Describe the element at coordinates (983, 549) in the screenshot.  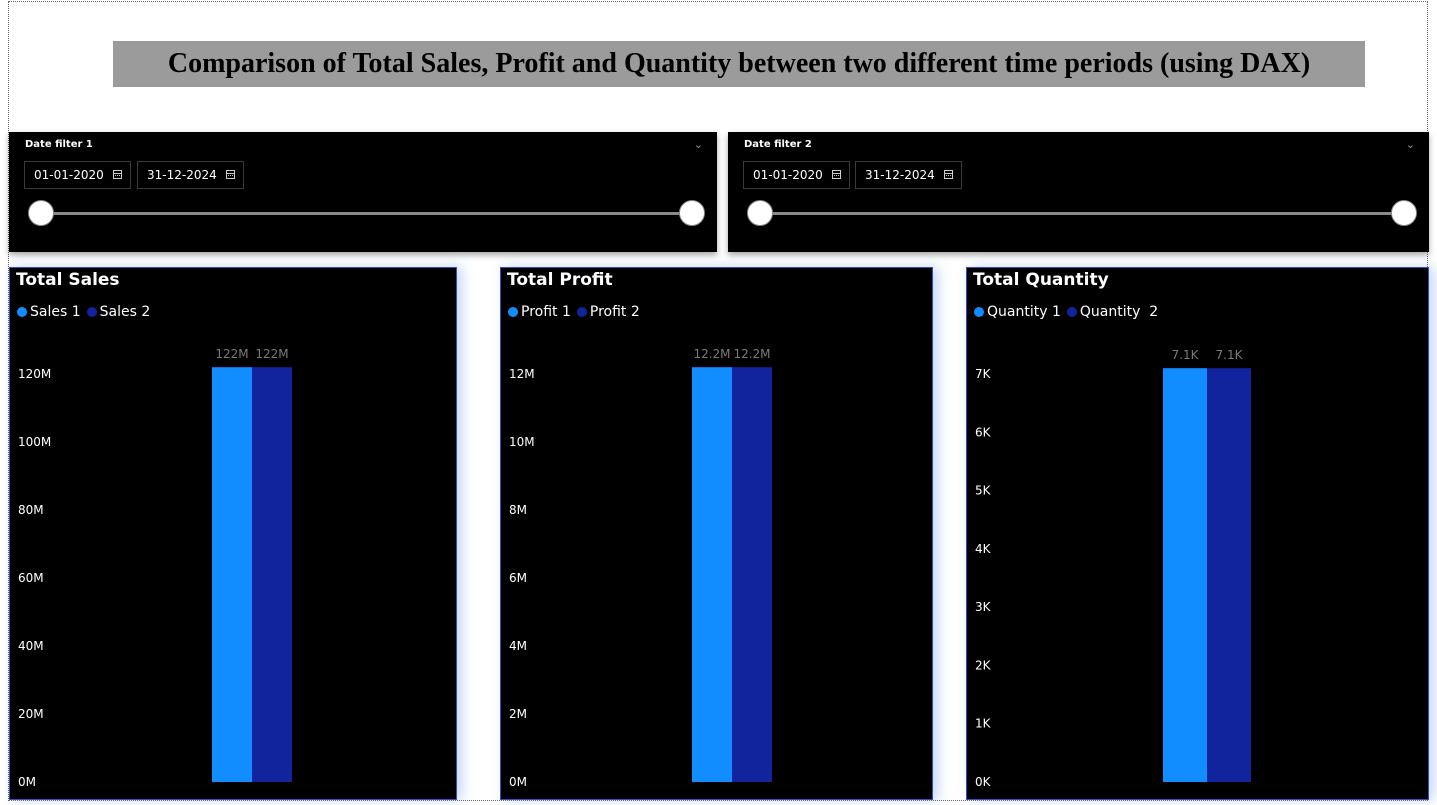
I see `y-tick-label: 4K` at that location.